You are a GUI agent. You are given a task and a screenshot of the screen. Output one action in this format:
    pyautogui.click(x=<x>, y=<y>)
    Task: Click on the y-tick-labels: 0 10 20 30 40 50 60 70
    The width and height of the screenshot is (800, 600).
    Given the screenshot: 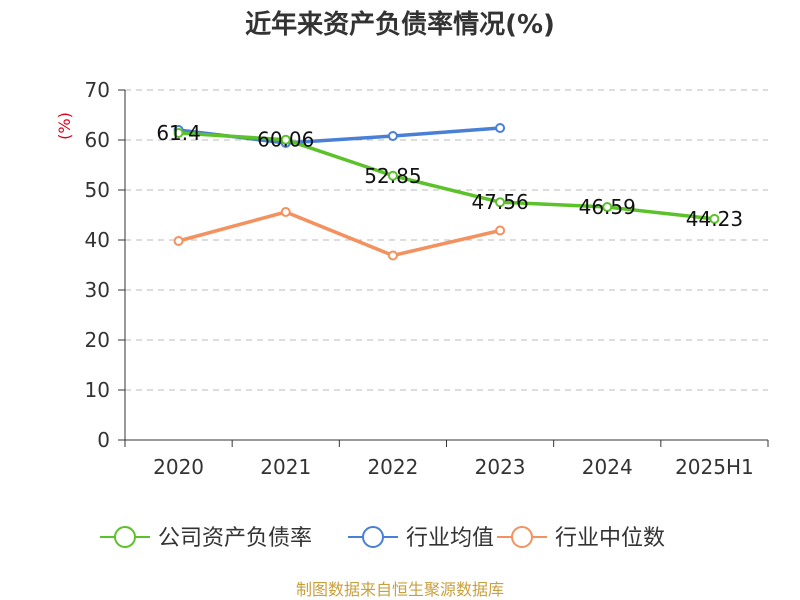 What is the action you would take?
    pyautogui.click(x=97, y=265)
    